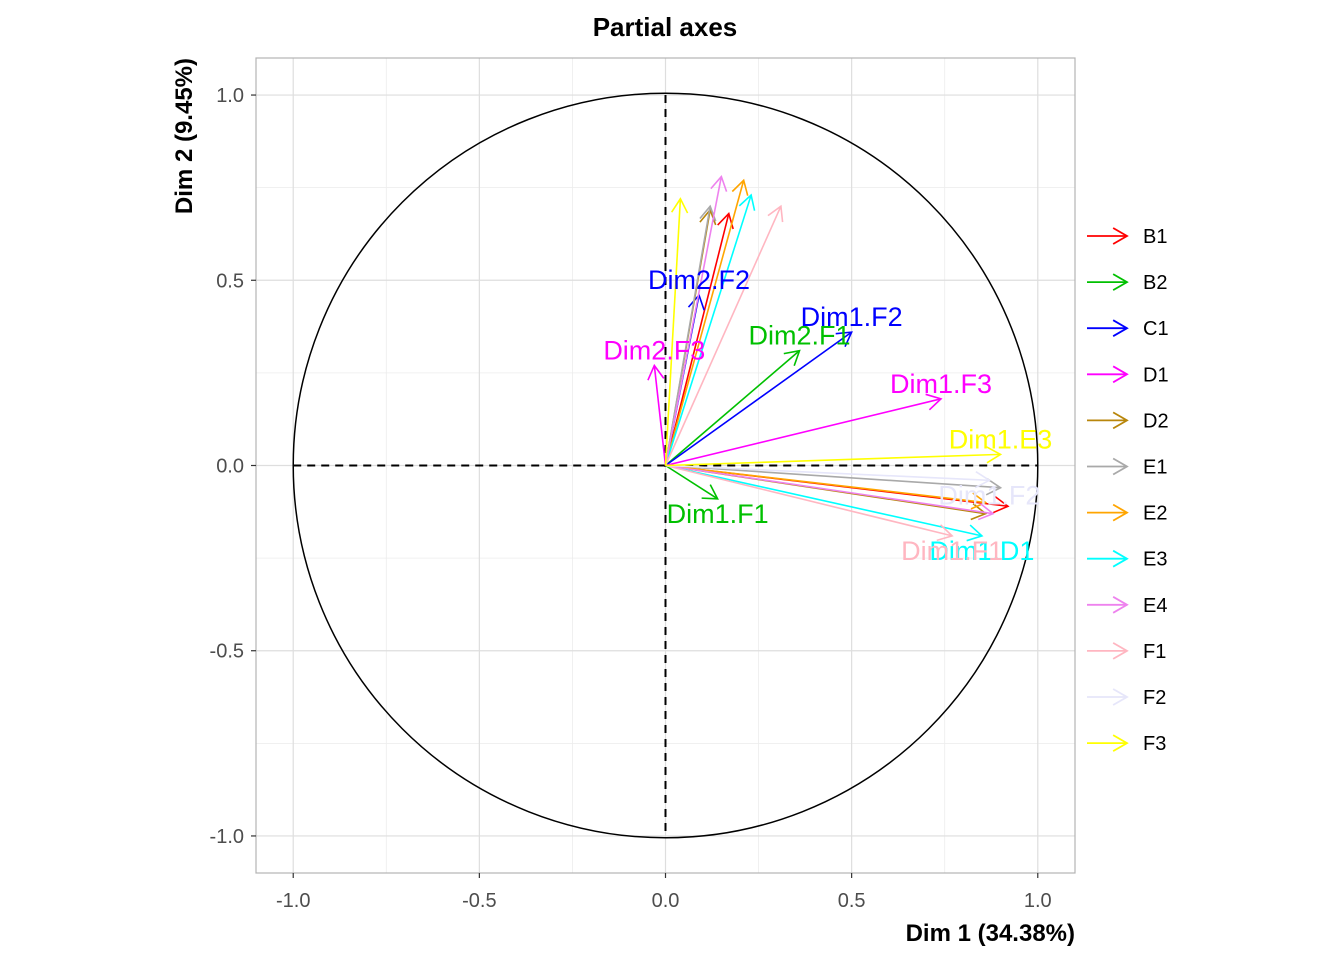  I want to click on legend-item-F1: F1, so click(1126, 652).